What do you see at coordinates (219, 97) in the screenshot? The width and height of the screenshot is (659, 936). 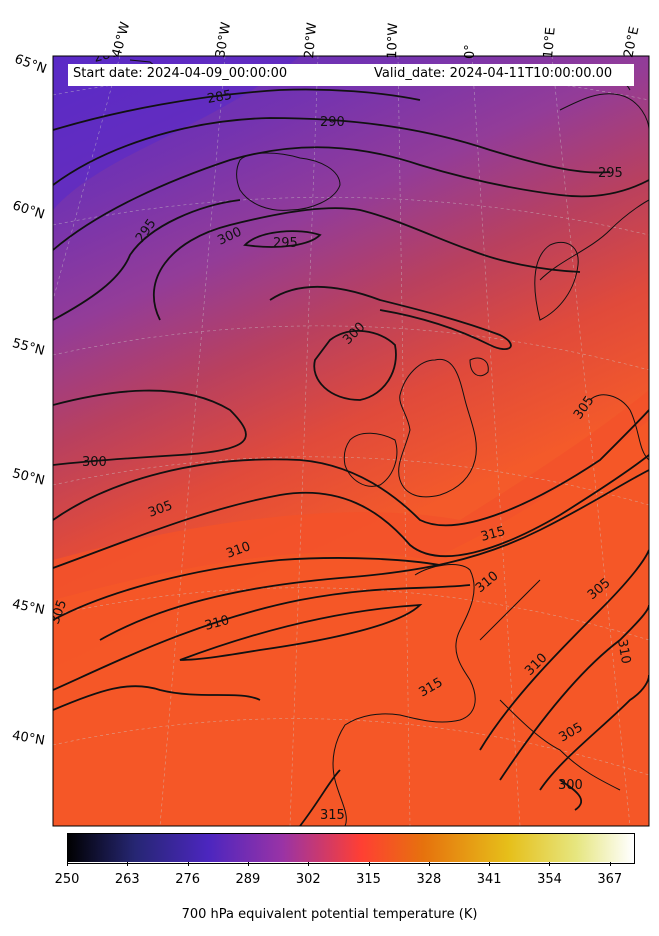 I see `contour-label: 285` at bounding box center [219, 97].